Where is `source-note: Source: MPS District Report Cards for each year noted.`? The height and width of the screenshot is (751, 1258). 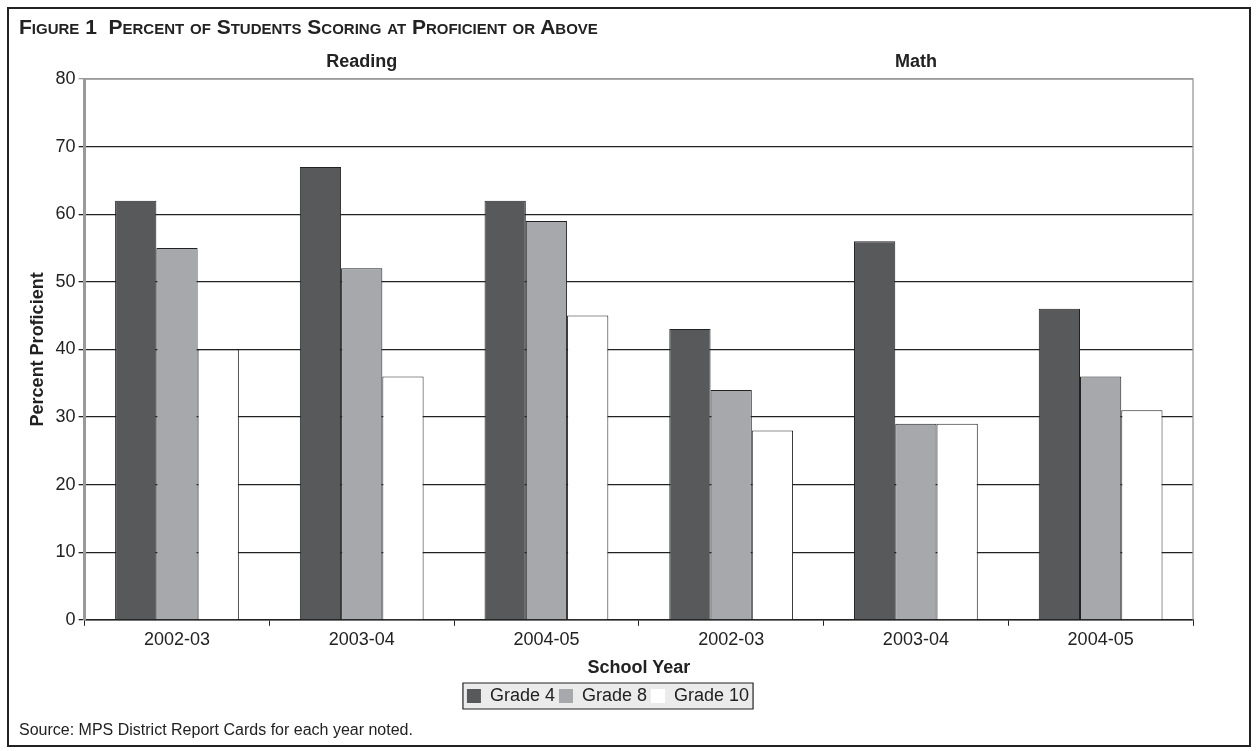
source-note: Source: MPS District Report Cards for each year noted. is located at coordinates (216, 730).